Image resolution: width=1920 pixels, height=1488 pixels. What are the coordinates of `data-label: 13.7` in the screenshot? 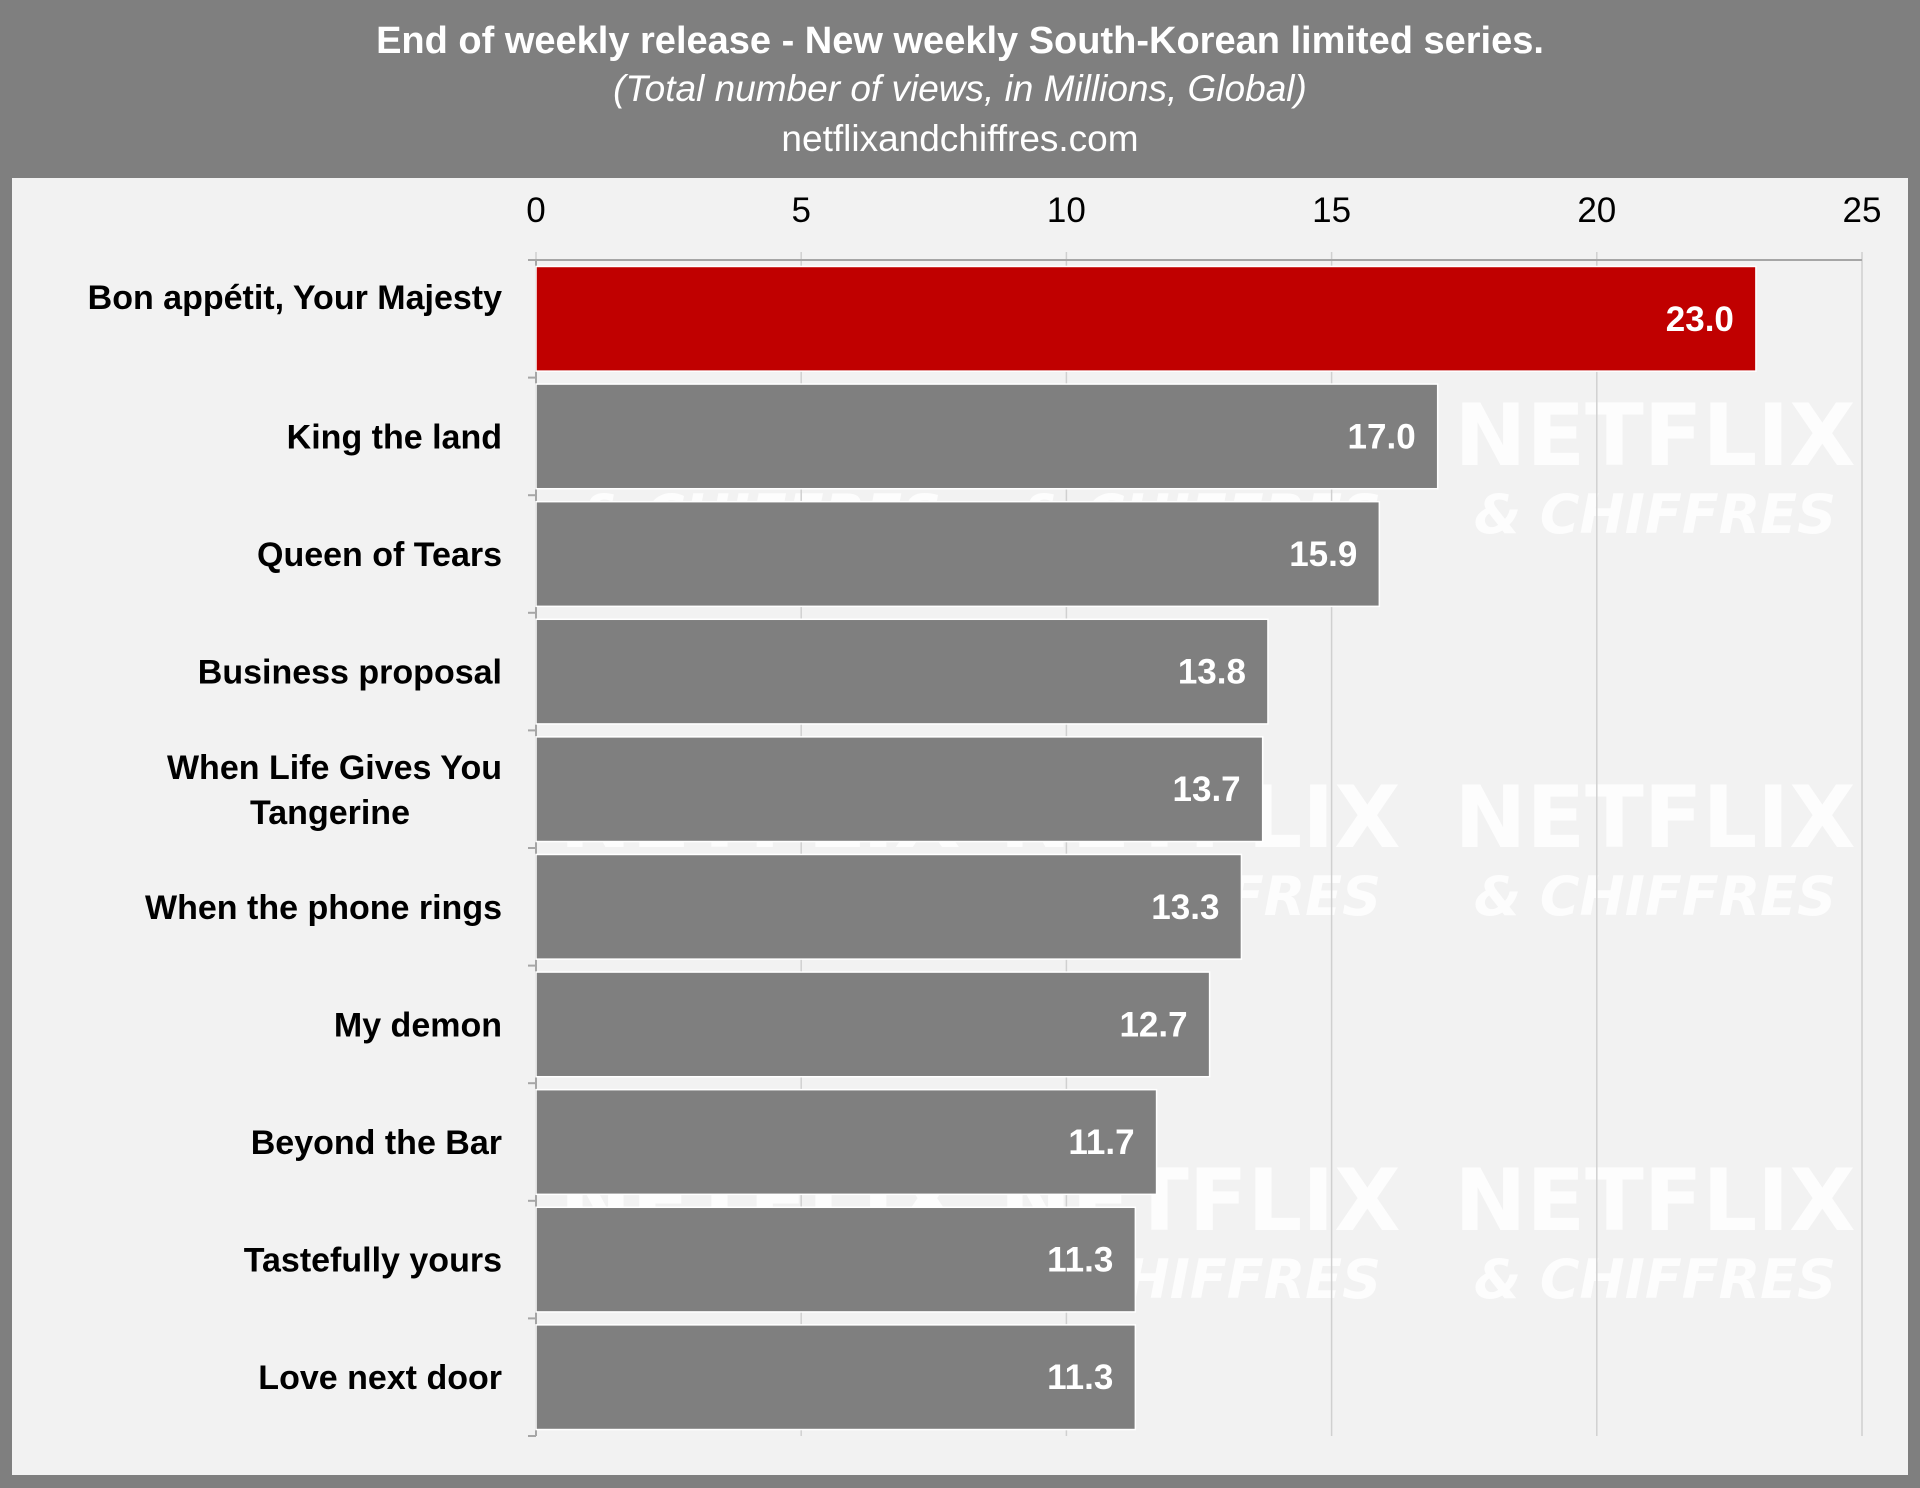 It's located at (1207, 789).